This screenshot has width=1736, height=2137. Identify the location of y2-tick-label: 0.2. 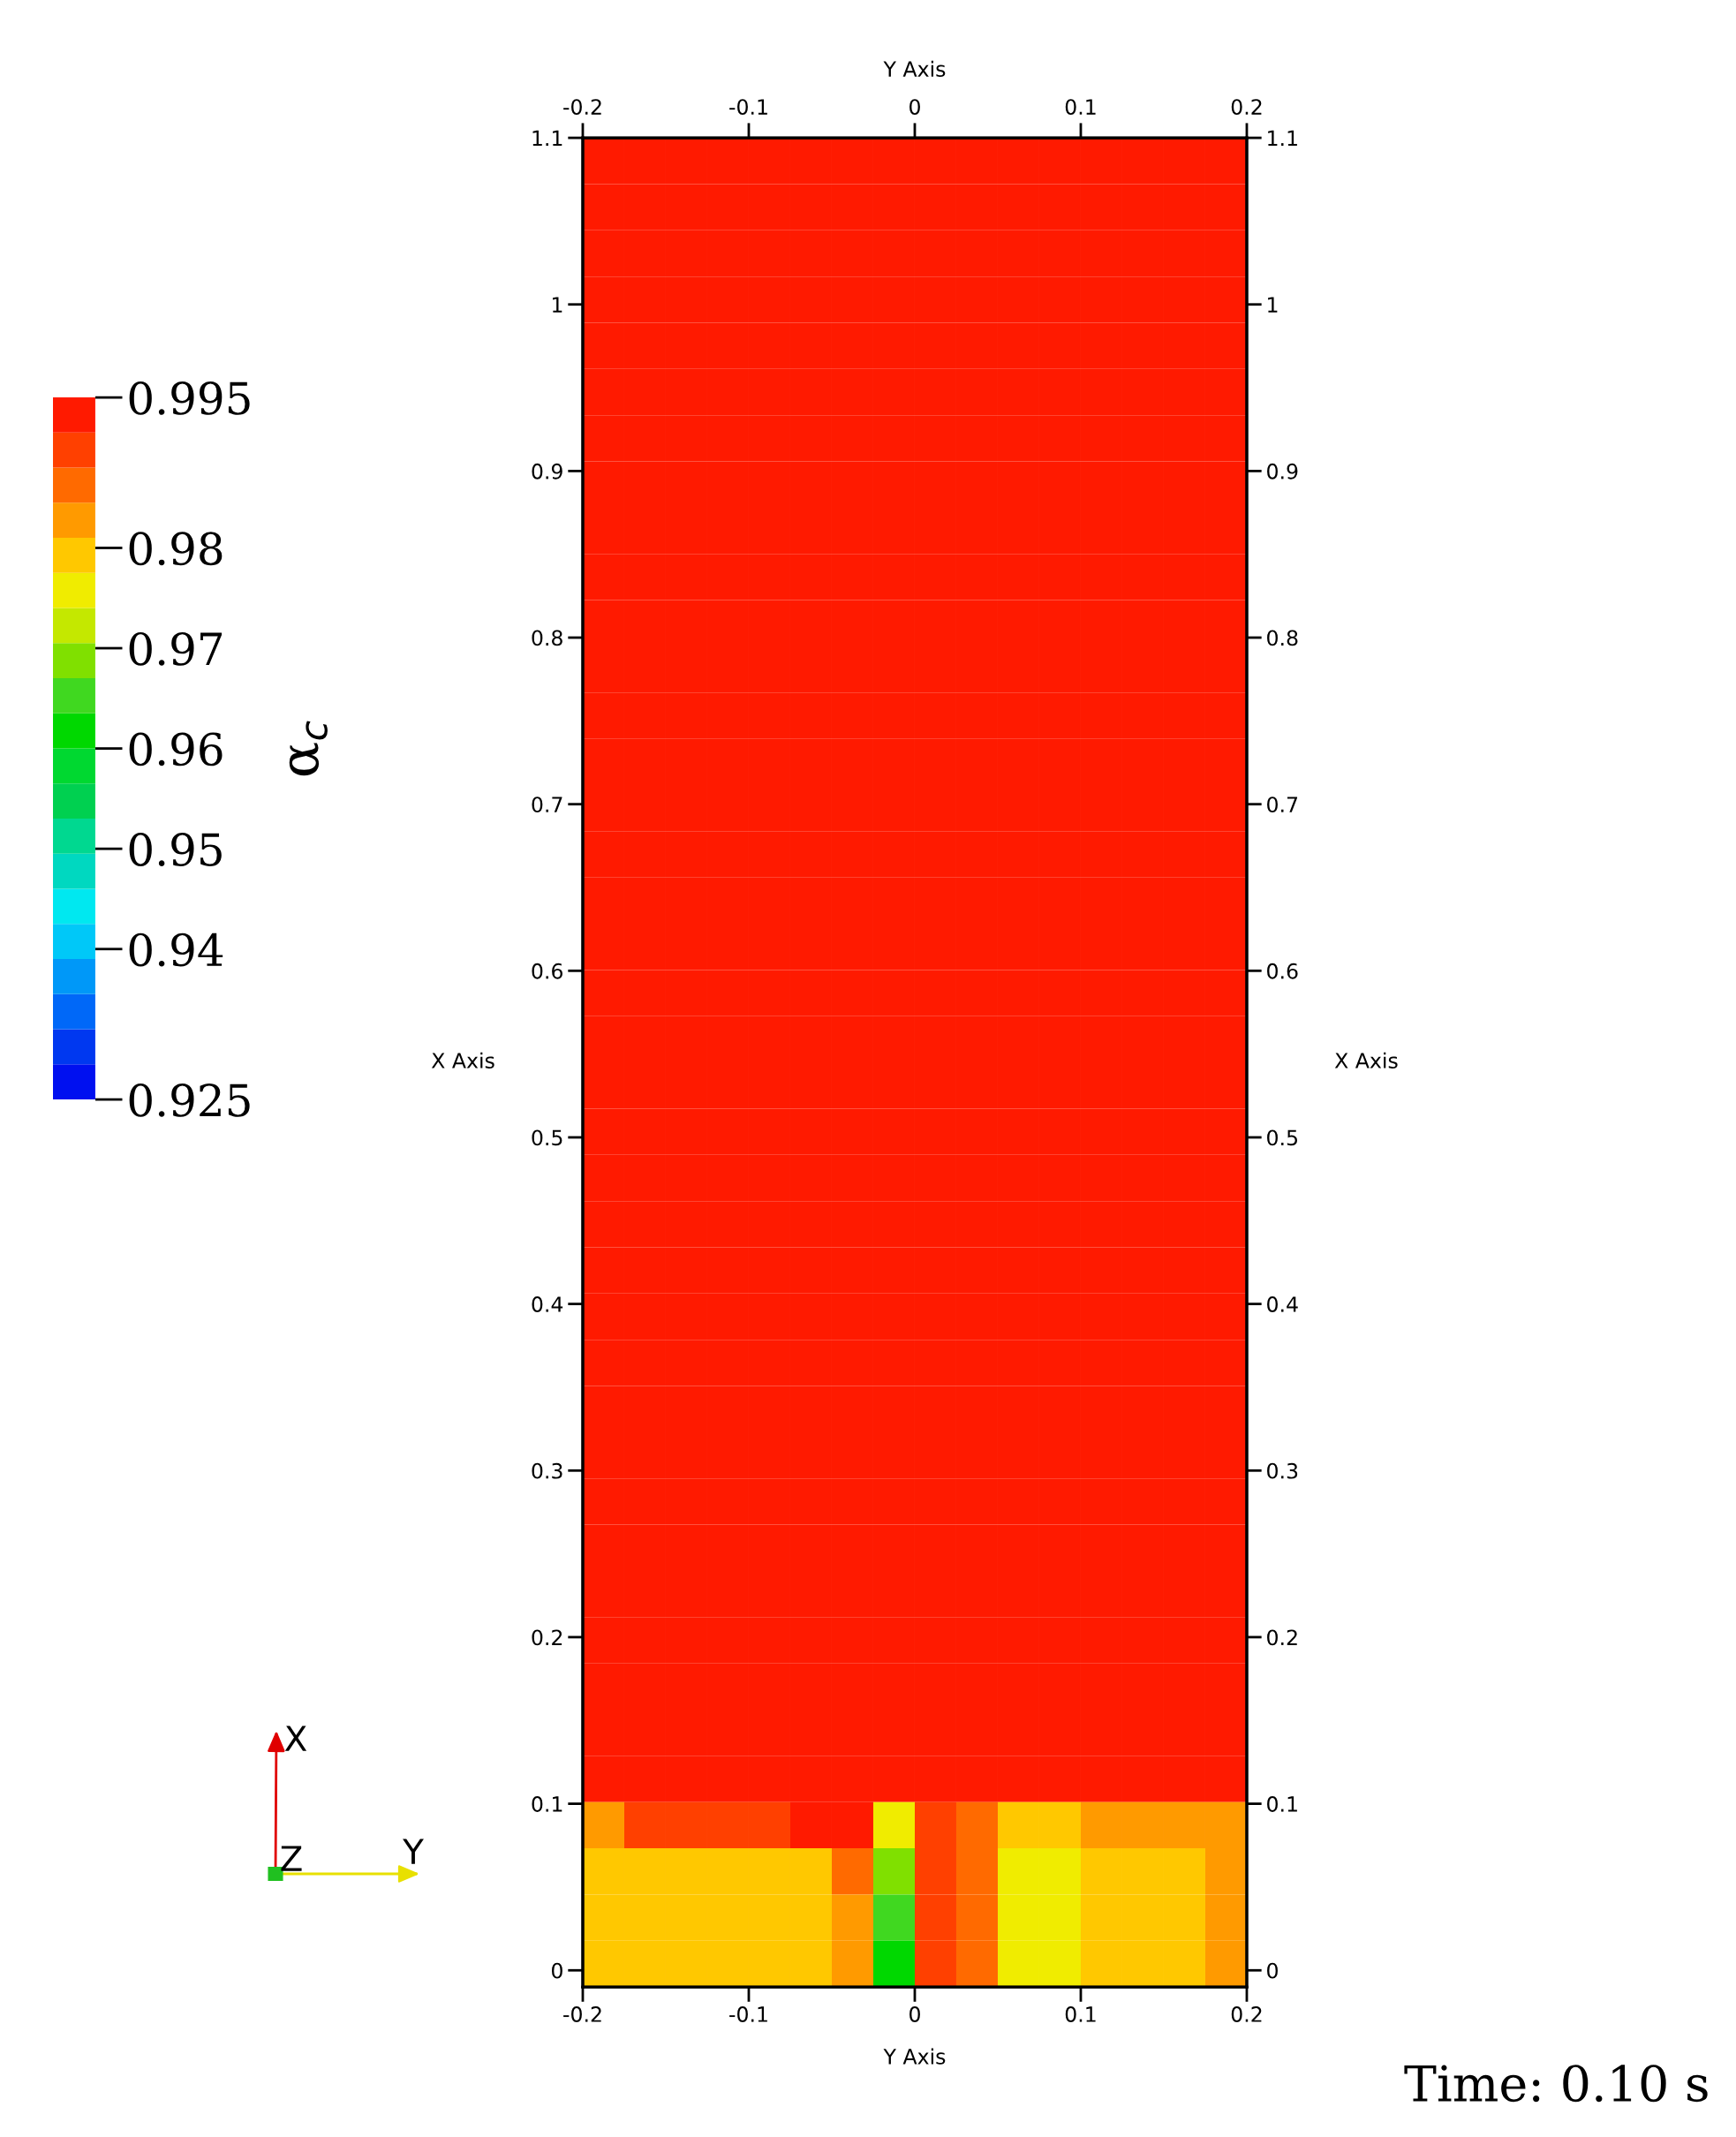
(1282, 1637).